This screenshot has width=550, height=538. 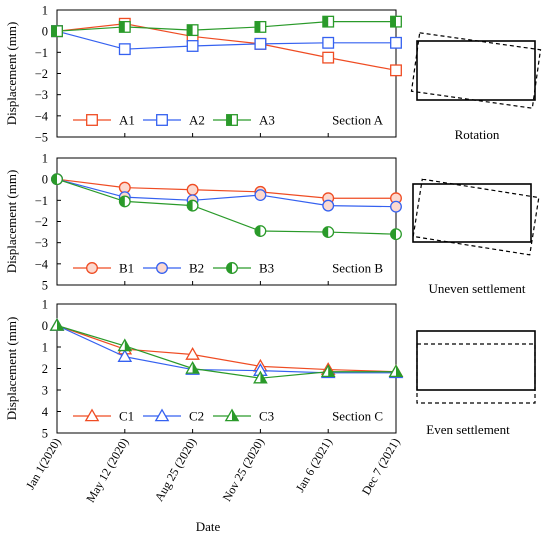 What do you see at coordinates (126, 268) in the screenshot?
I see `legend-label: B1` at bounding box center [126, 268].